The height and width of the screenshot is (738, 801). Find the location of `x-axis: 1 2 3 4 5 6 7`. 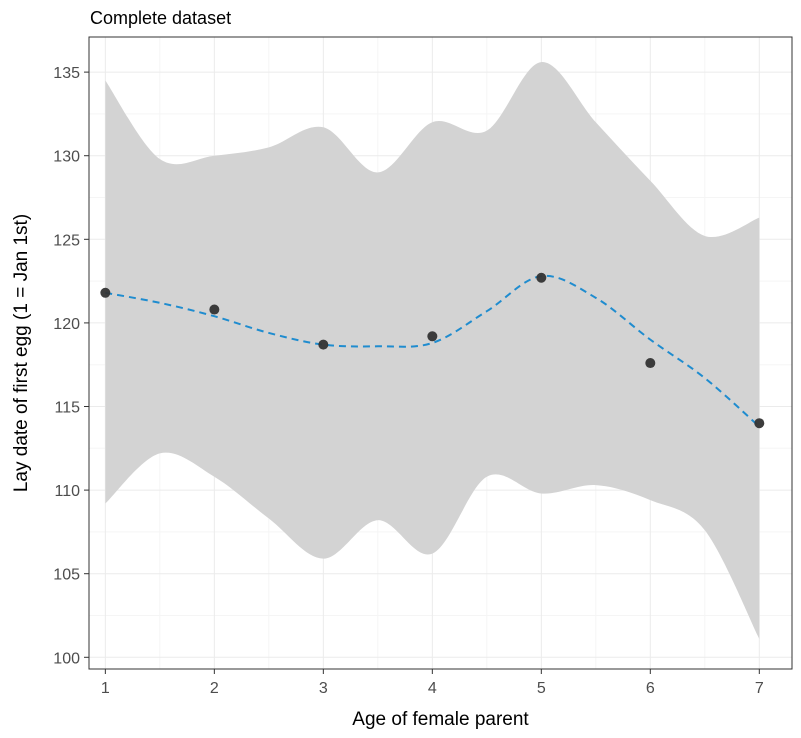

x-axis: 1 2 3 4 5 6 7 is located at coordinates (432, 683).